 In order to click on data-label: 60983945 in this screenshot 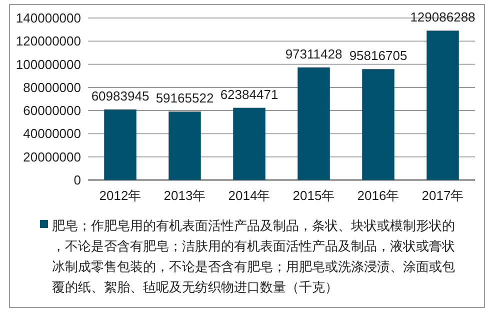, I will do `click(120, 96)`.